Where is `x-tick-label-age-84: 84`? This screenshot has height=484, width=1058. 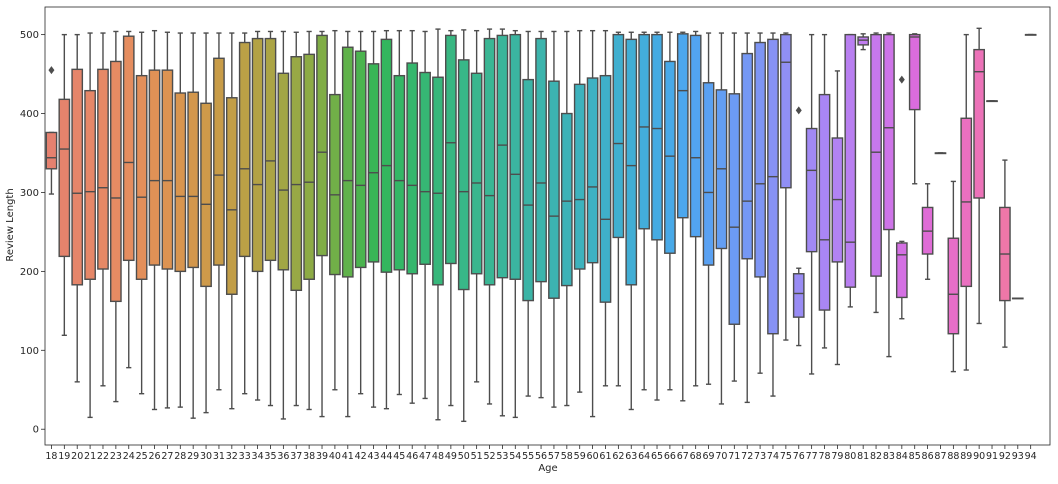 x-tick-label-age-84: 84 is located at coordinates (902, 456).